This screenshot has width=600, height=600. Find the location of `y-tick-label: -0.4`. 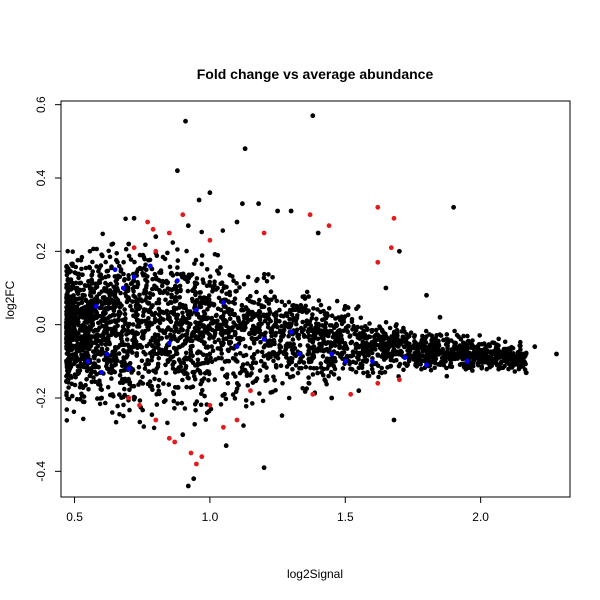

y-tick-label: -0.4 is located at coordinates (41, 471).